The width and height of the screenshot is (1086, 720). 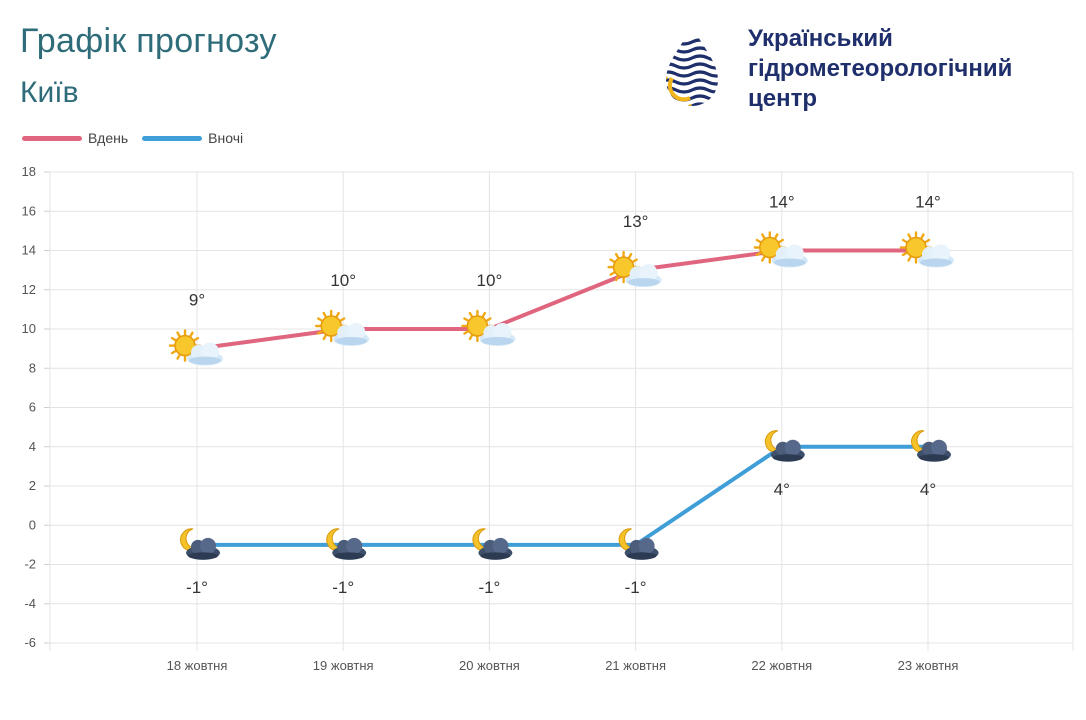 I want to click on y-tick-label: -2, so click(x=30, y=564).